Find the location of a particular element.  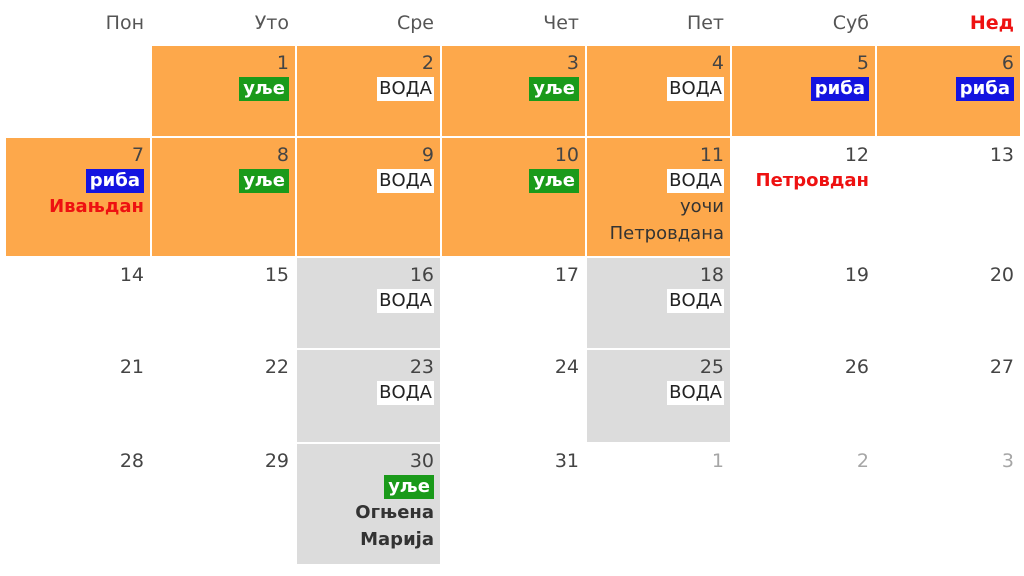

day-cell: 11 ВОДА уочи Петровдана is located at coordinates (659, 198).